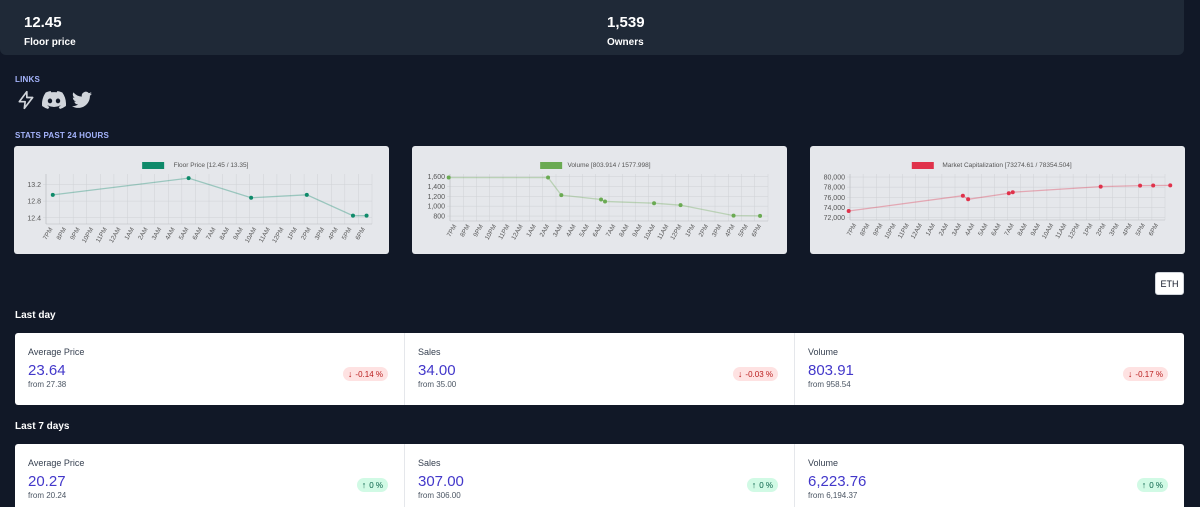 This screenshot has width=1200, height=507. I want to click on y-tick-label: 12.8, so click(34, 202).